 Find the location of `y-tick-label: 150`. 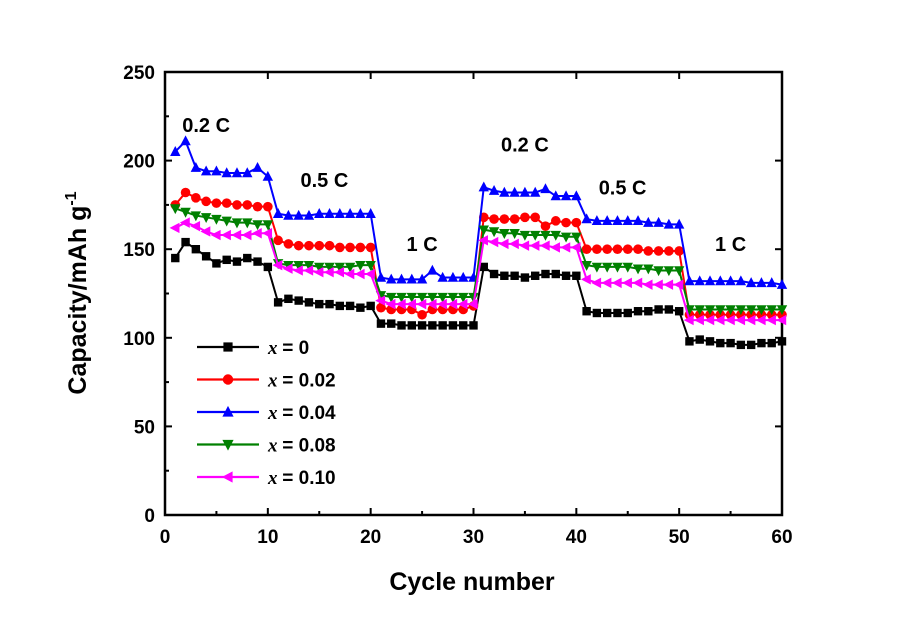

y-tick-label: 150 is located at coordinates (139, 250).